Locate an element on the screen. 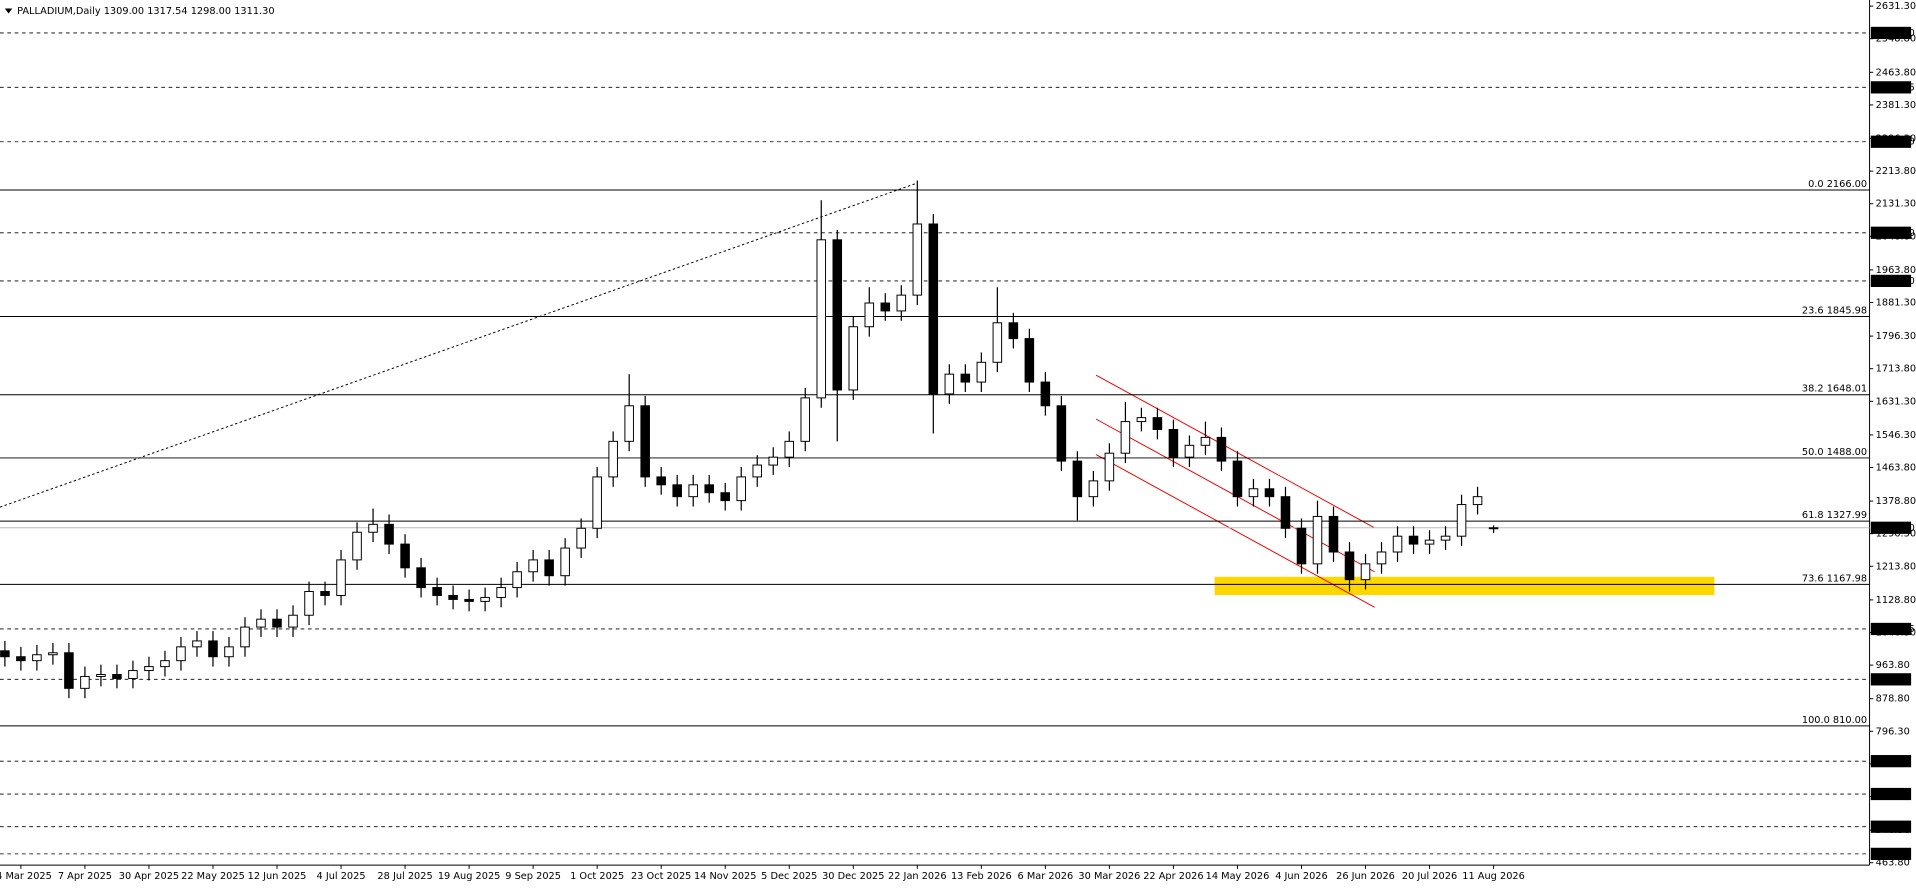  x-tick-label: 9 Sep 2025 is located at coordinates (533, 876).